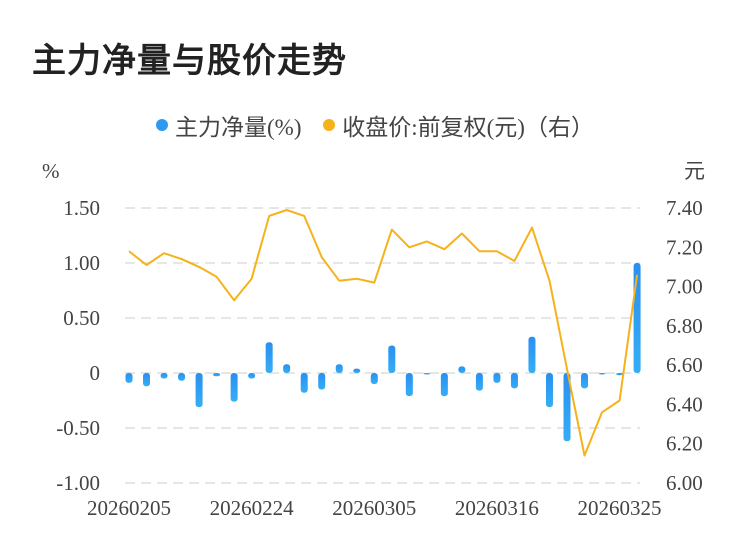  Describe the element at coordinates (684, 208) in the screenshot. I see `right-tick-label: 7.40` at that location.